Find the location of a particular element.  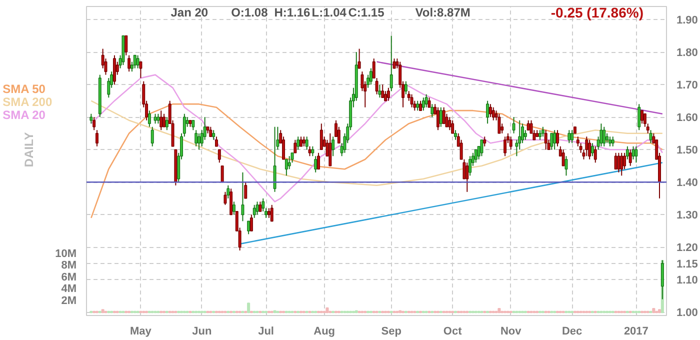

annotation: -0.25 (17.86%) is located at coordinates (597, 12).